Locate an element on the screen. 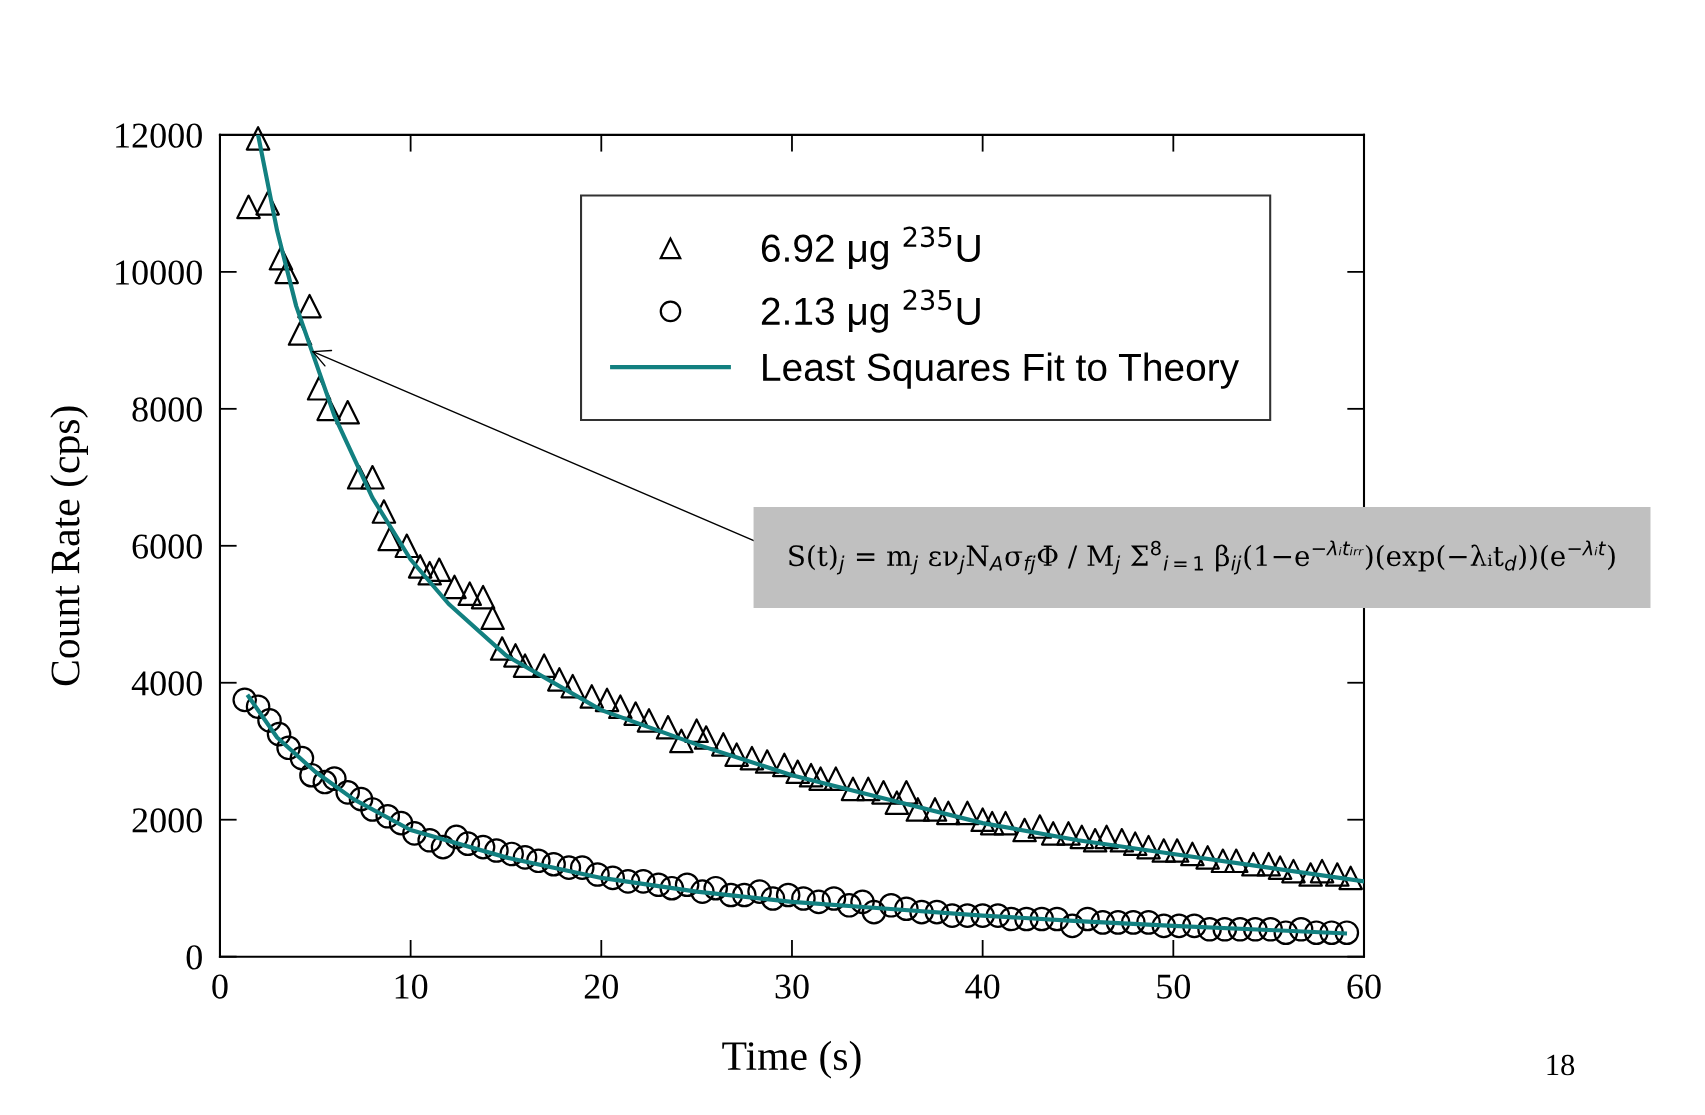 This screenshot has height=1115, width=1705. y-tick-label: 10000 is located at coordinates (159, 272).